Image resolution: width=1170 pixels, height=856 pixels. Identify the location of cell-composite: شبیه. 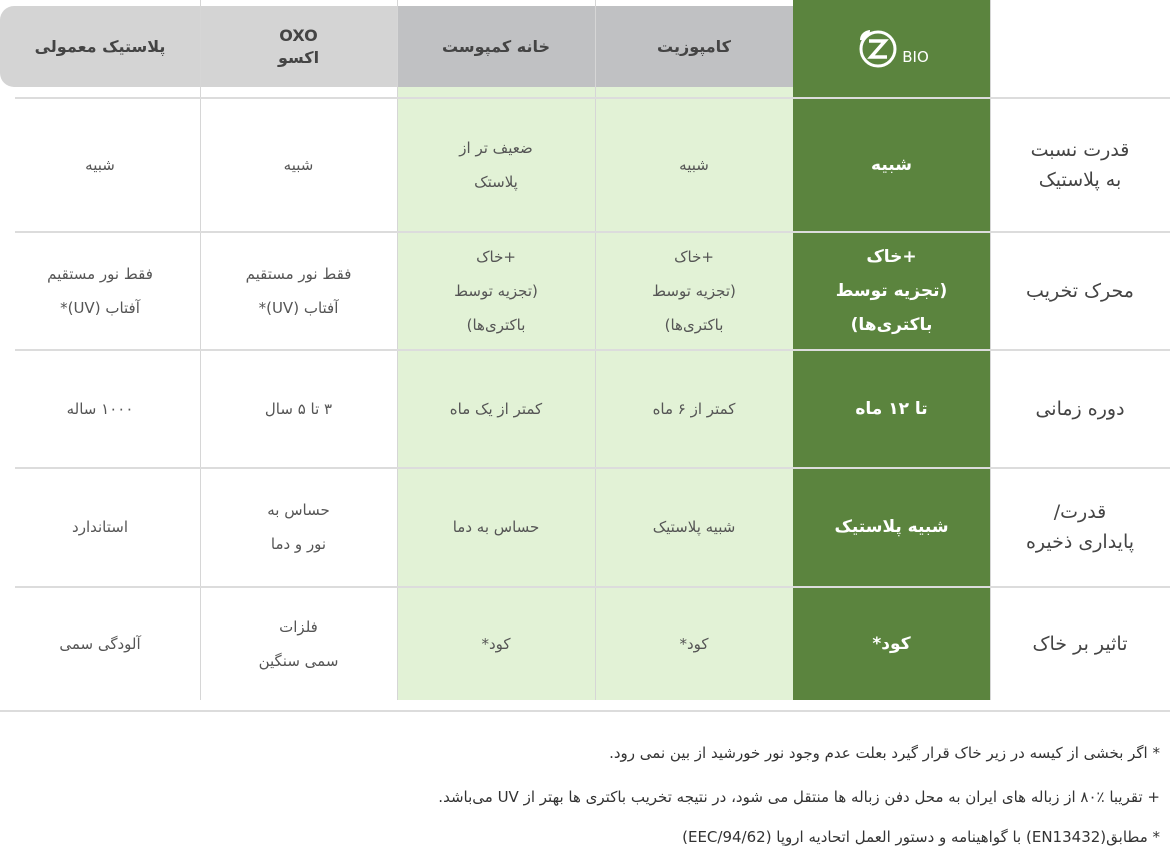
(694, 164).